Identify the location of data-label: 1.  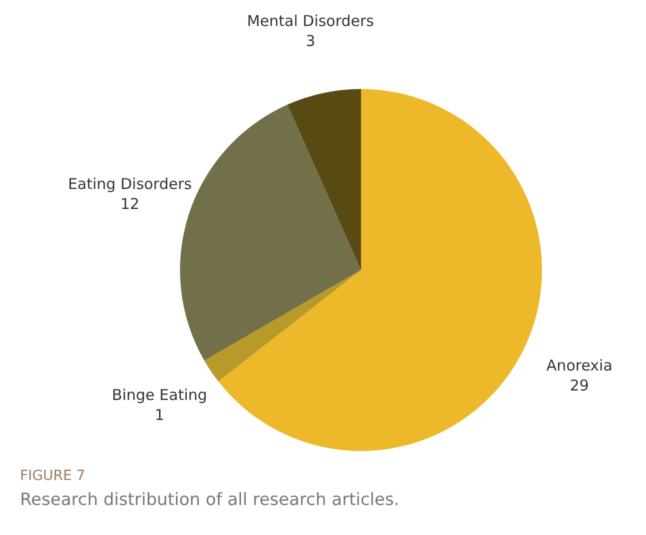
(159, 415).